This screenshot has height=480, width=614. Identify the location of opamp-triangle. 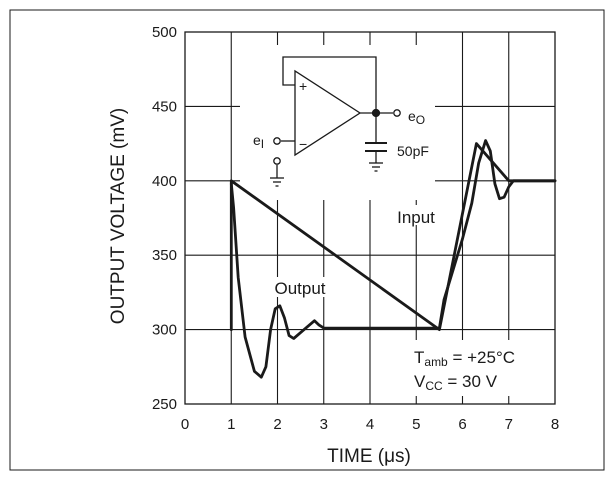
(328, 113).